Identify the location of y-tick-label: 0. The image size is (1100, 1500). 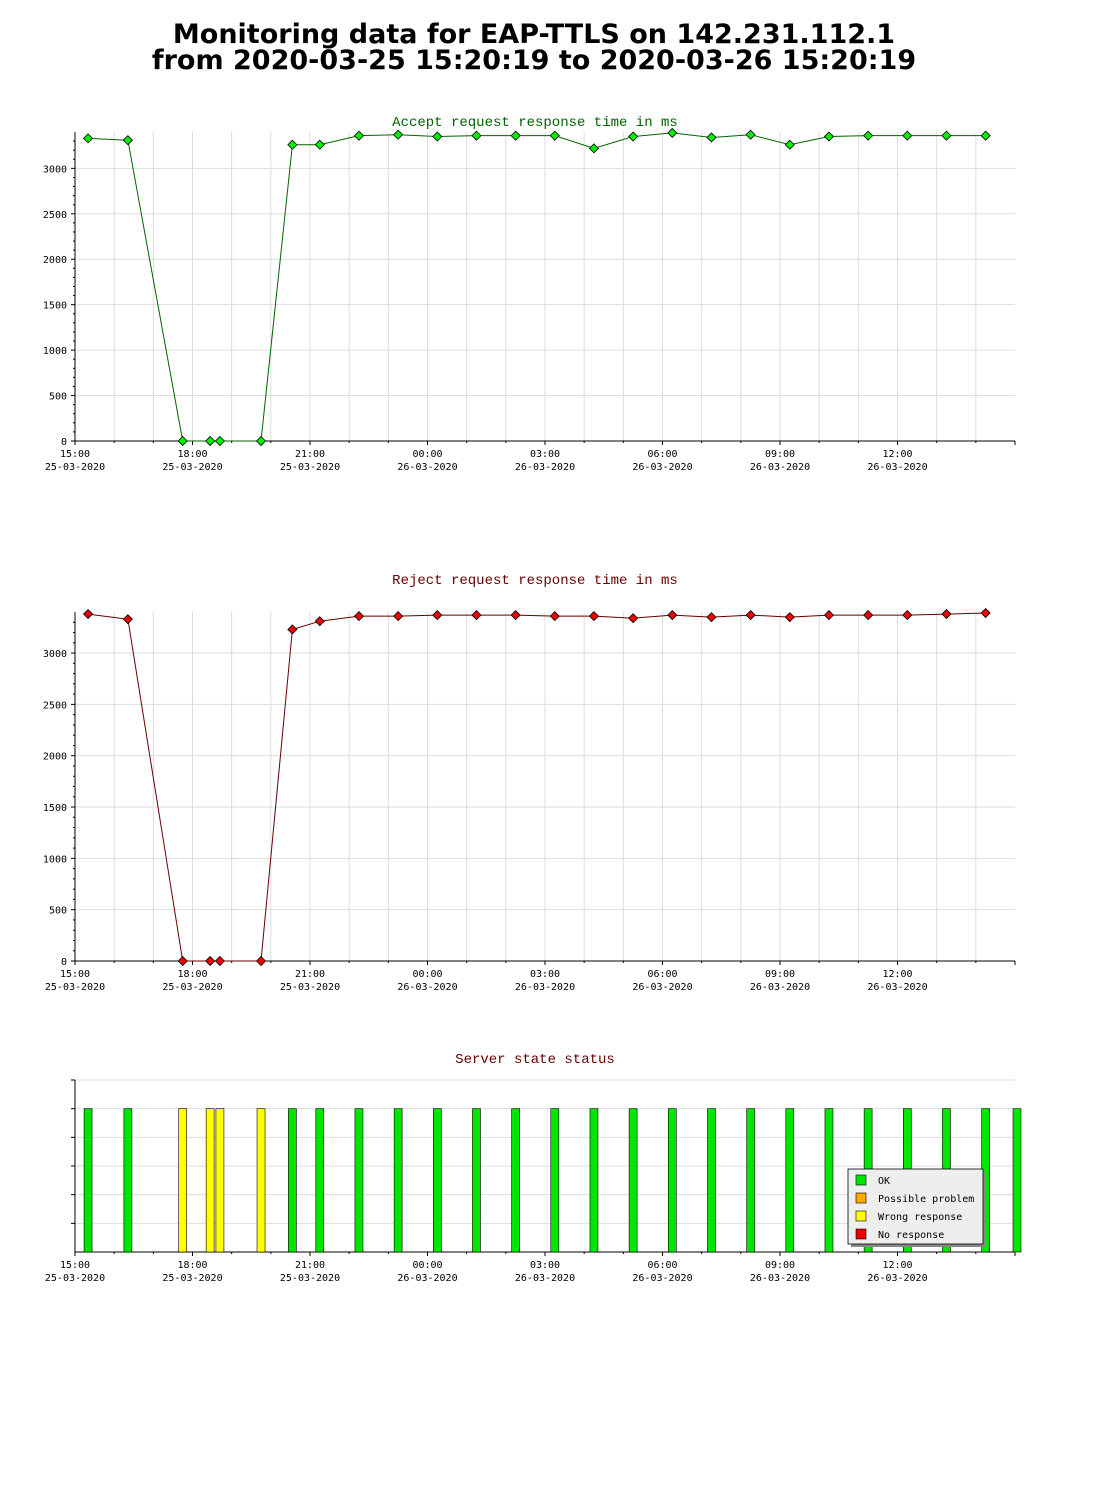
(64, 962).